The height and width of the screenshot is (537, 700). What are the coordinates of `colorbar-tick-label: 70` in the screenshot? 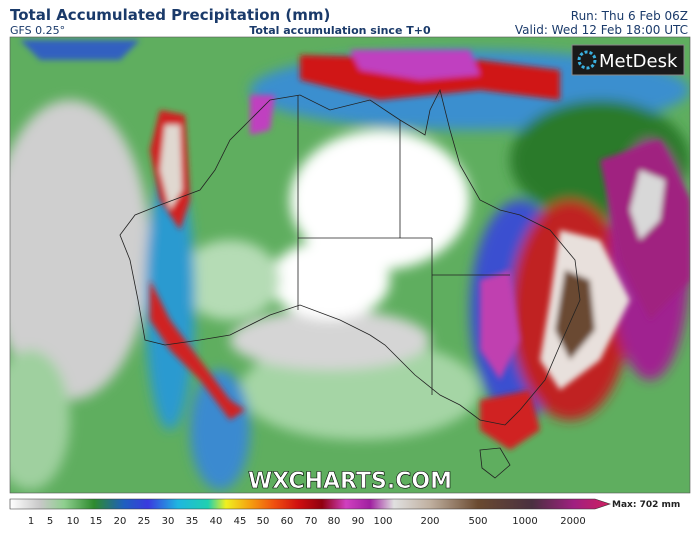 It's located at (311, 521).